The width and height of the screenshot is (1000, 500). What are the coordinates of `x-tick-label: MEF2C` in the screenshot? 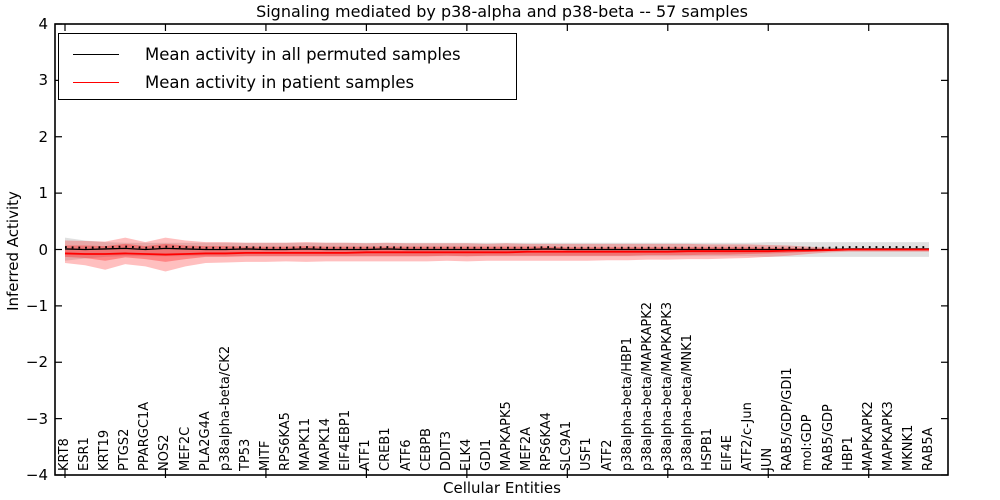 It's located at (185, 448).